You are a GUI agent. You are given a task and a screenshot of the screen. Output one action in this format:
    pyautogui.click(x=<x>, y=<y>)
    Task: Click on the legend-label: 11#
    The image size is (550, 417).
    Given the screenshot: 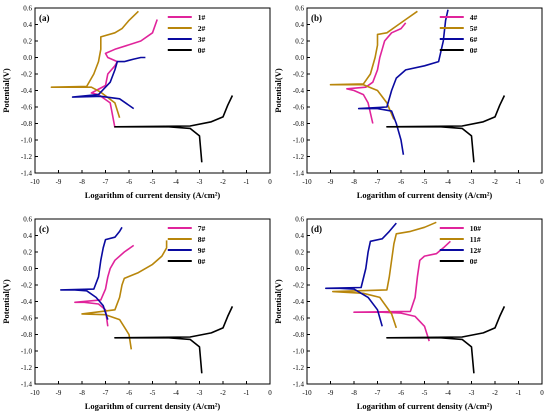 What is the action you would take?
    pyautogui.click(x=475, y=239)
    